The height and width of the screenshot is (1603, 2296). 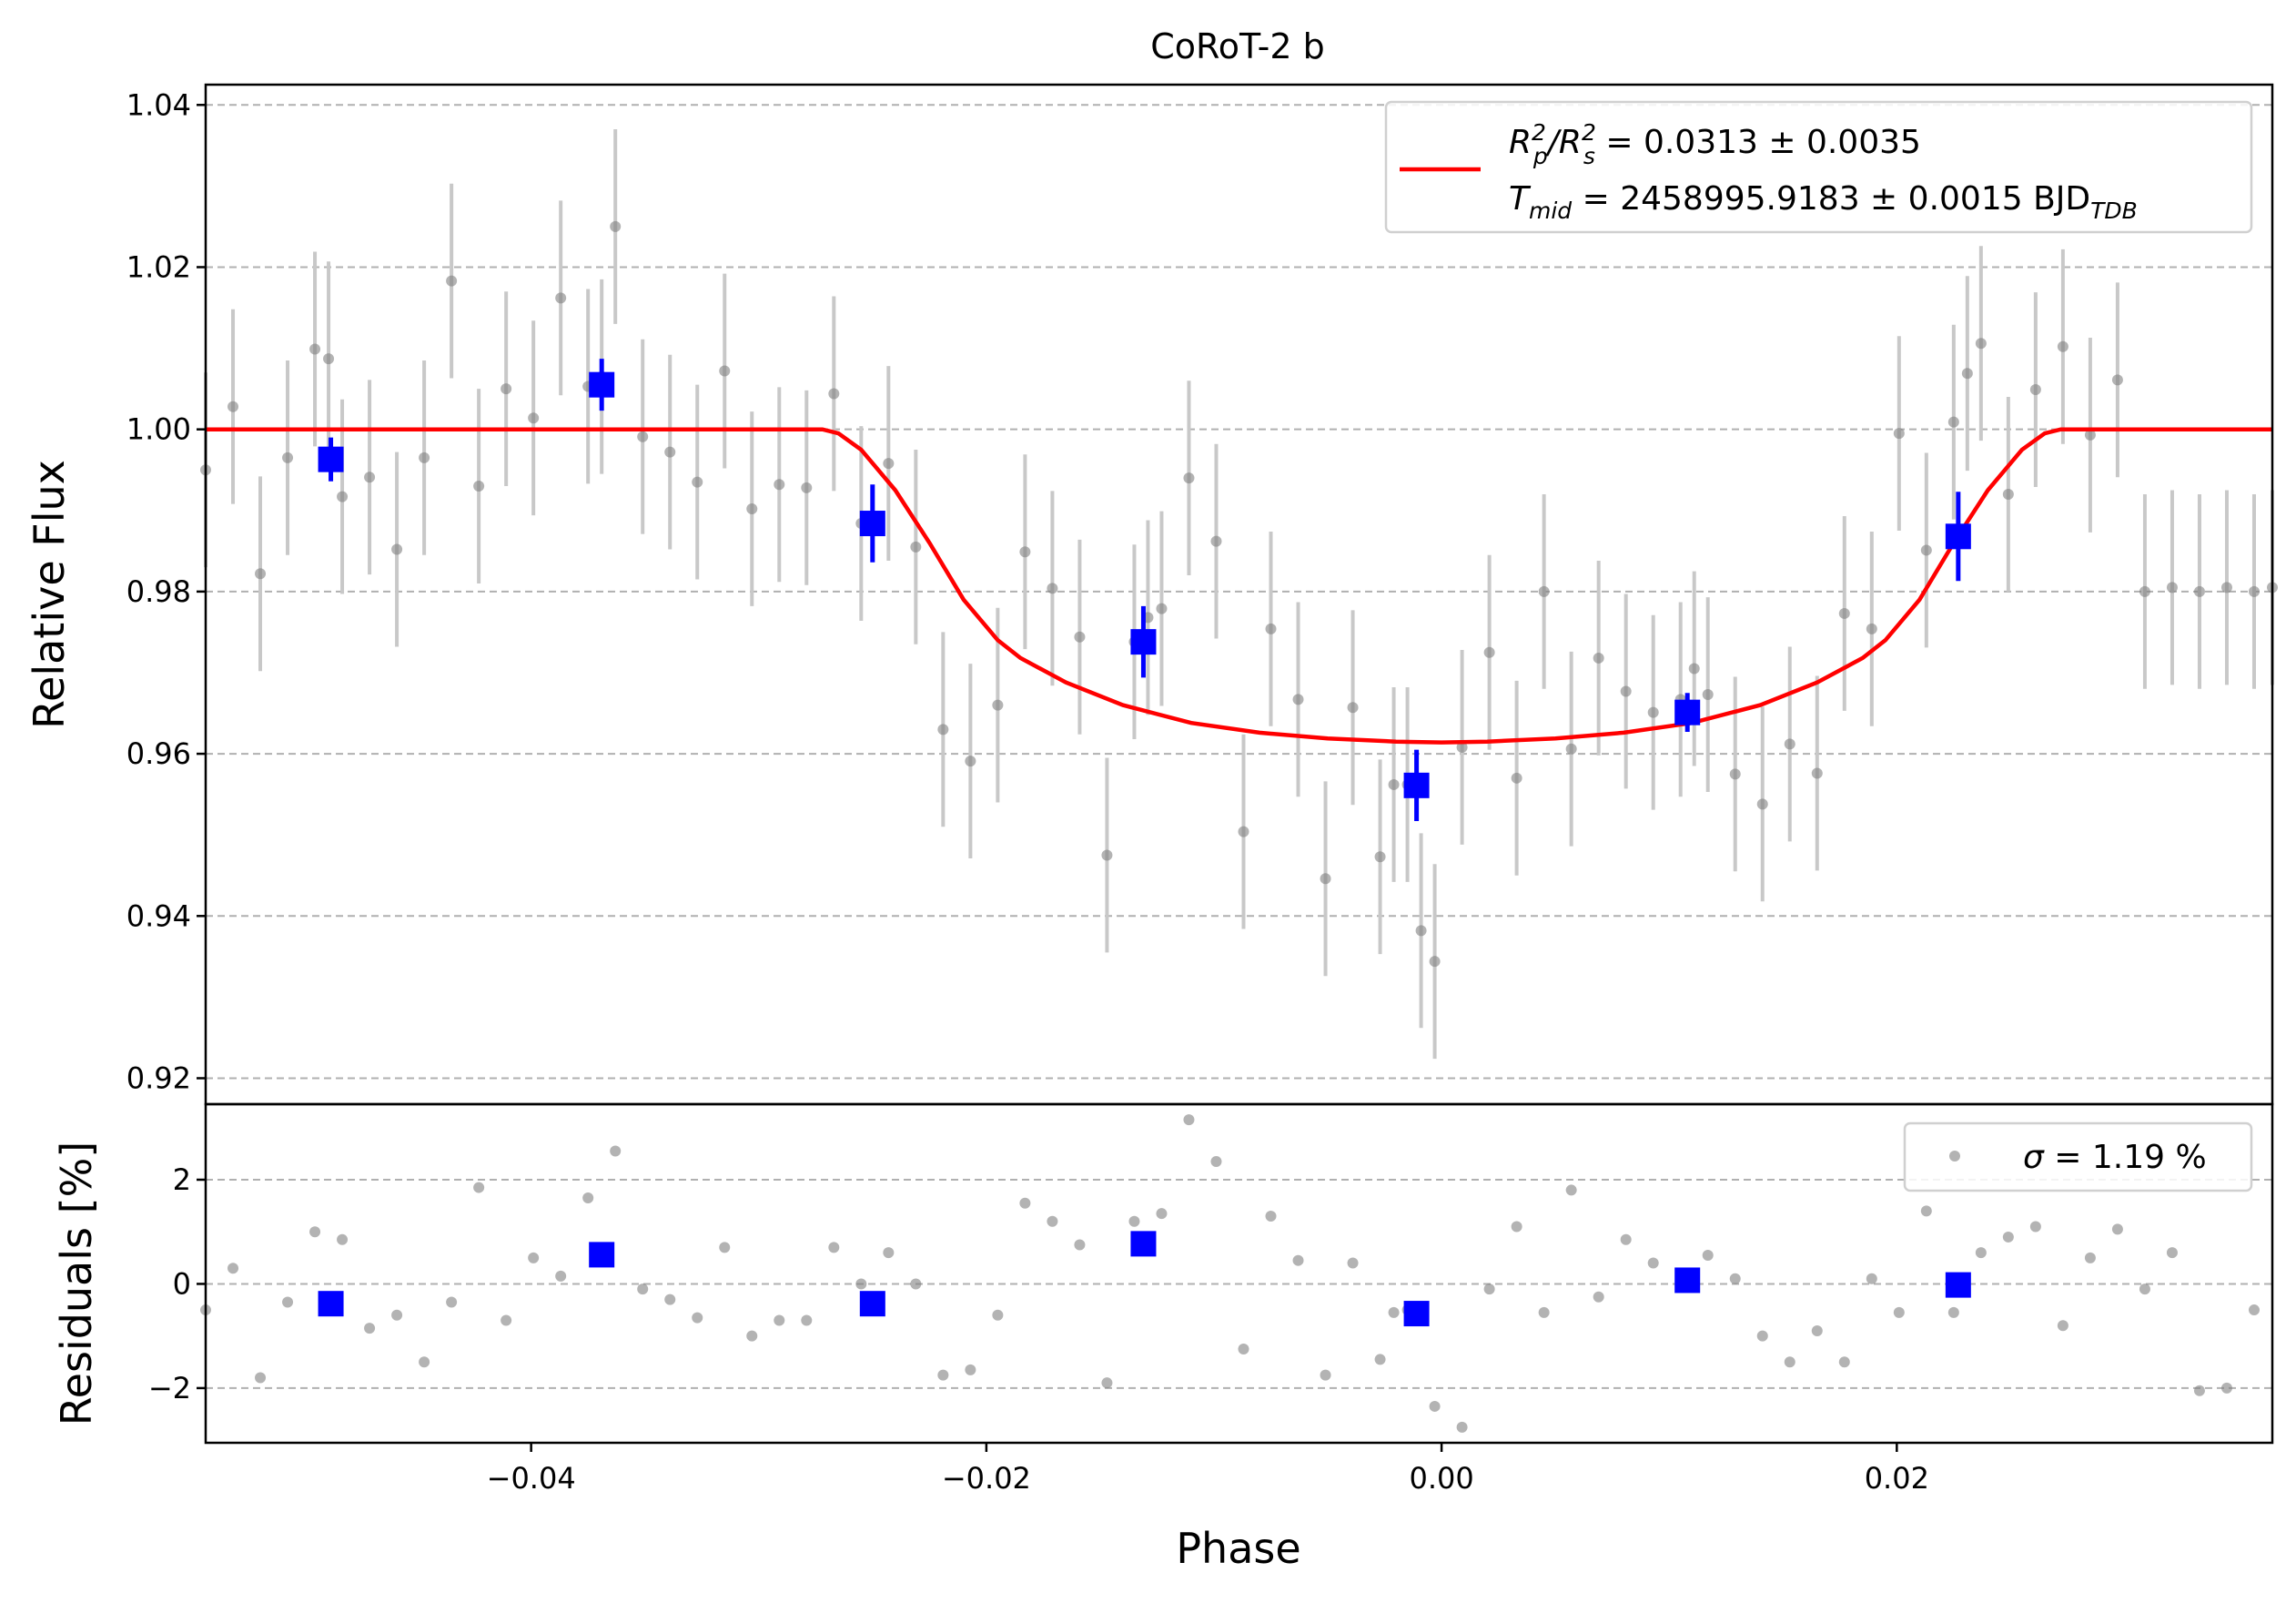 What do you see at coordinates (158, 266) in the screenshot?
I see `y-tick-label-flux: 1.02` at bounding box center [158, 266].